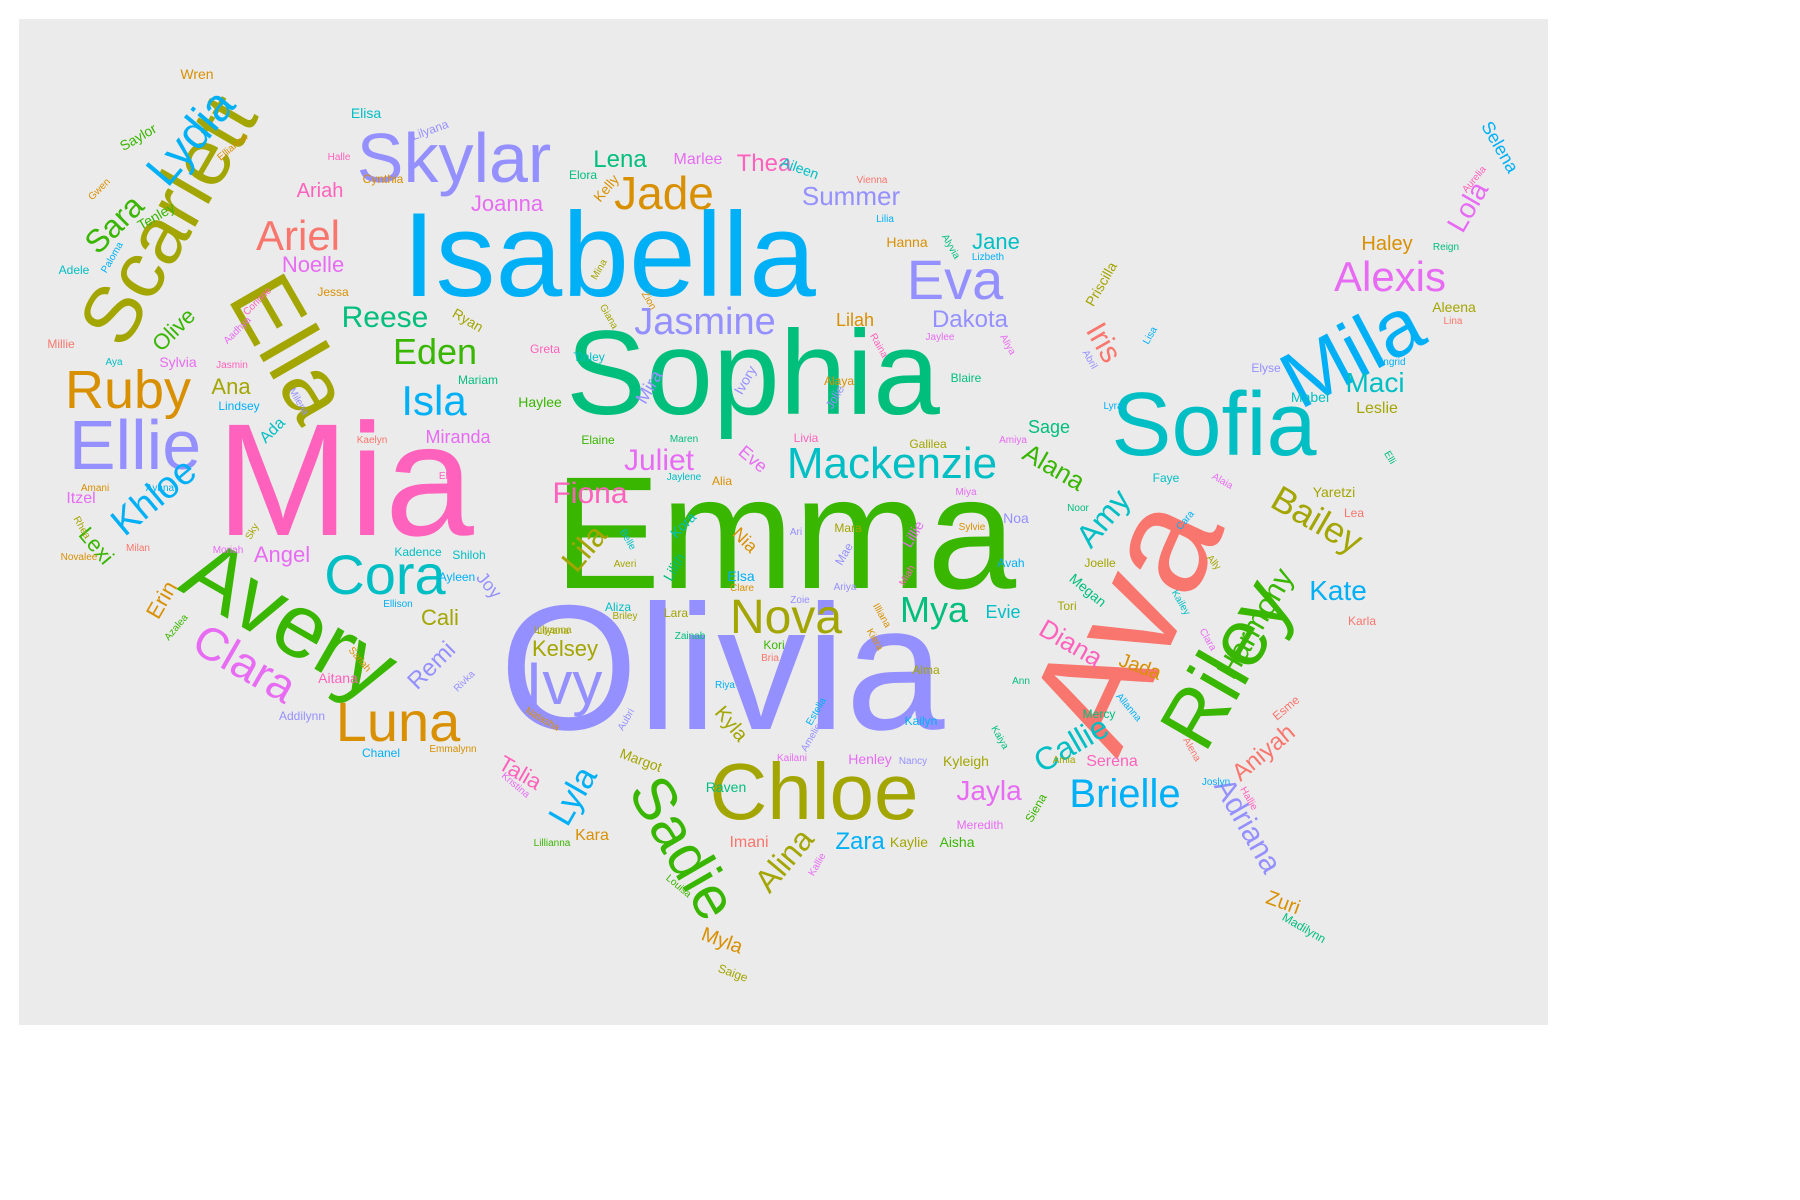  Describe the element at coordinates (232, 365) in the screenshot. I see `word-jasmin: Jasmin` at that location.